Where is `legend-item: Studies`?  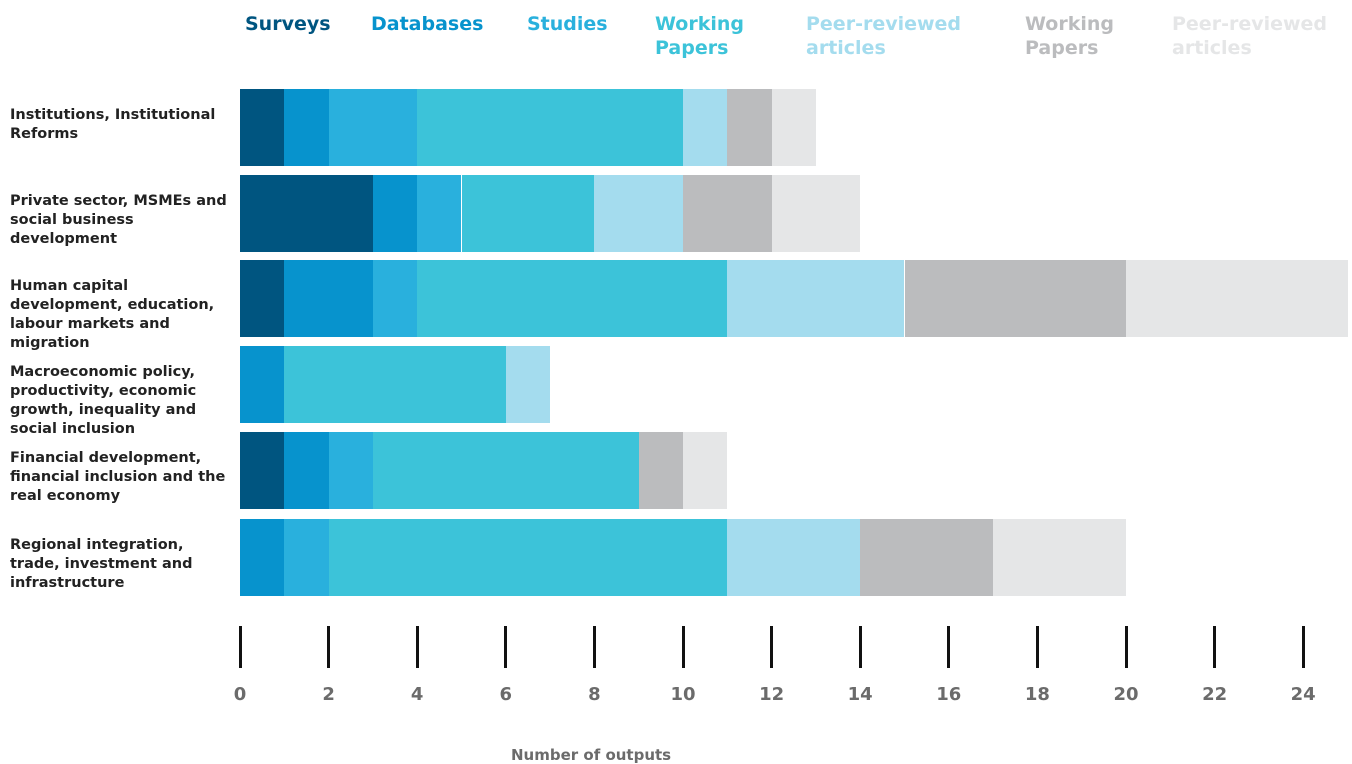
legend-item: Studies is located at coordinates (567, 24).